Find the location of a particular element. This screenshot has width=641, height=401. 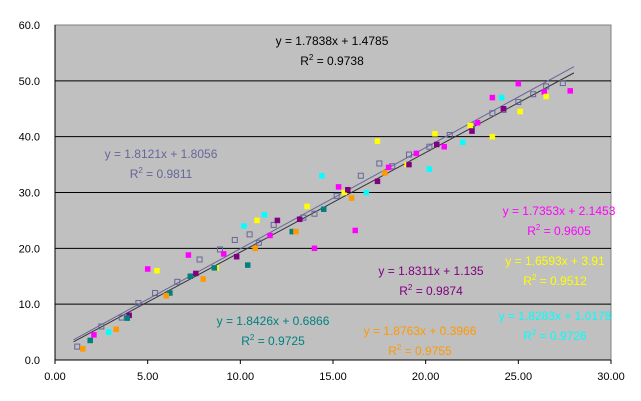

x-tick-label: 25.00 is located at coordinates (519, 377).